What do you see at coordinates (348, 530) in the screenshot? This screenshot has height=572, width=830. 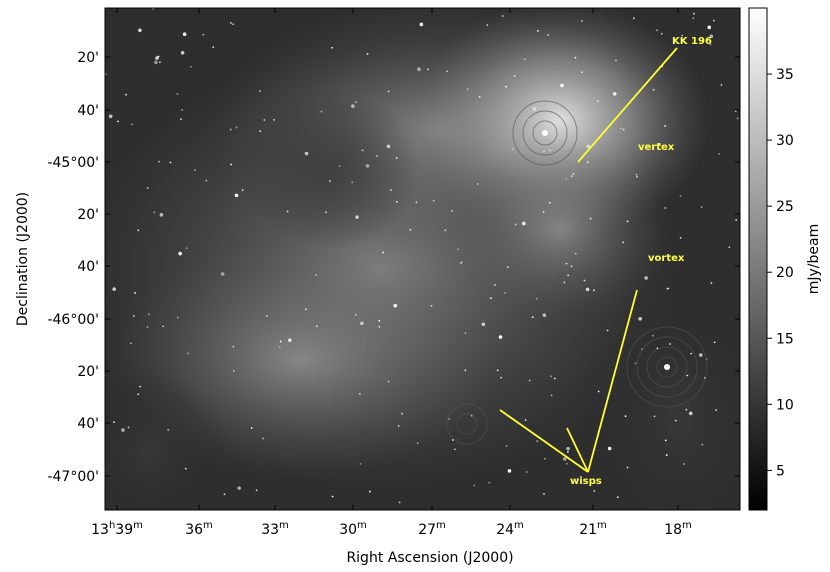 I see `x-tick-label-part: 30` at bounding box center [348, 530].